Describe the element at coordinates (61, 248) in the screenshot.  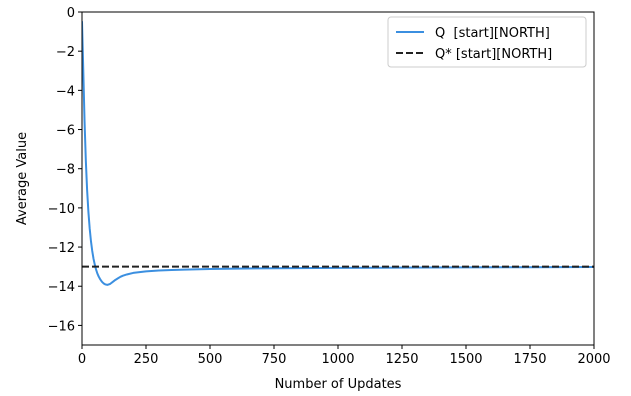
I see `y-tick-label: −12` at that location.